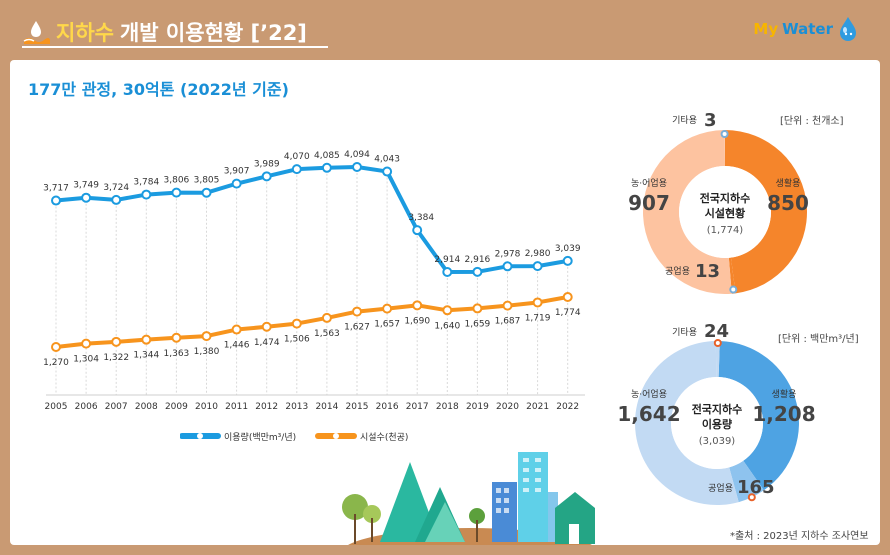  Describe the element at coordinates (327, 156) in the screenshot. I see `data-label-usage: 4,085` at that location.